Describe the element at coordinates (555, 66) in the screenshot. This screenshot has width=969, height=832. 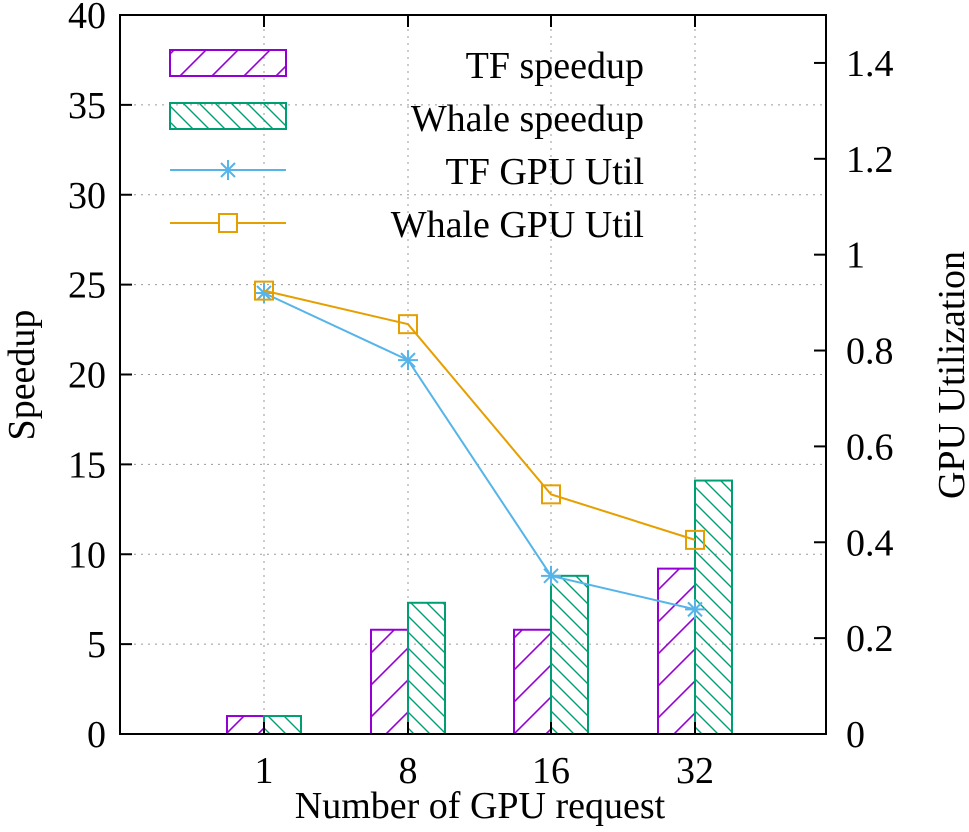
I see `legend-label-tf-speedup: TF speedup` at that location.